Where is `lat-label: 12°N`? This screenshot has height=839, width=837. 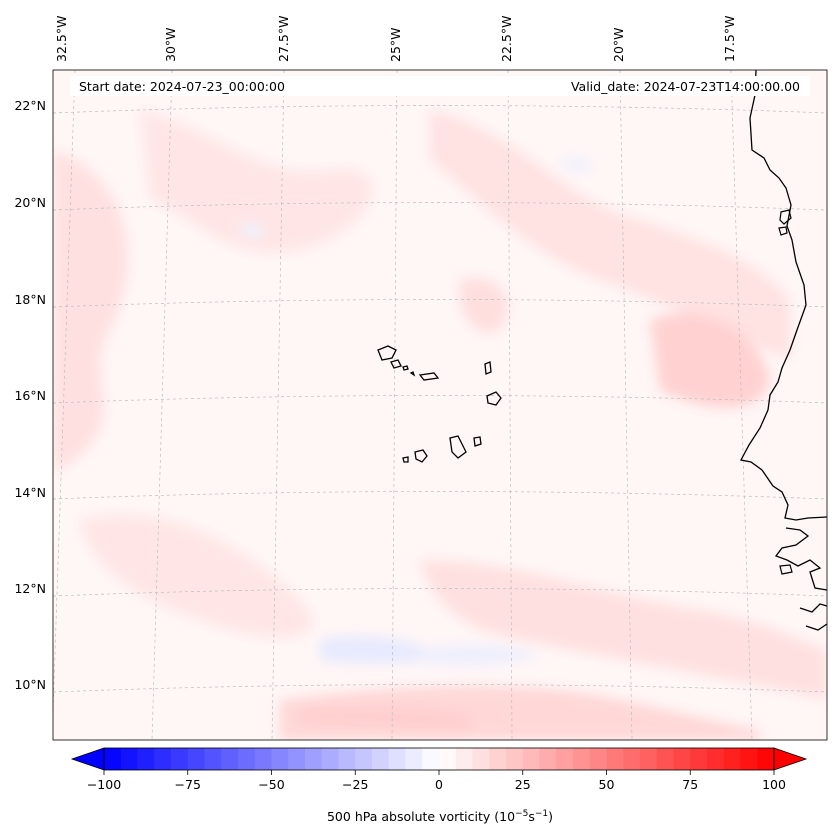 lat-label: 12°N is located at coordinates (30, 588).